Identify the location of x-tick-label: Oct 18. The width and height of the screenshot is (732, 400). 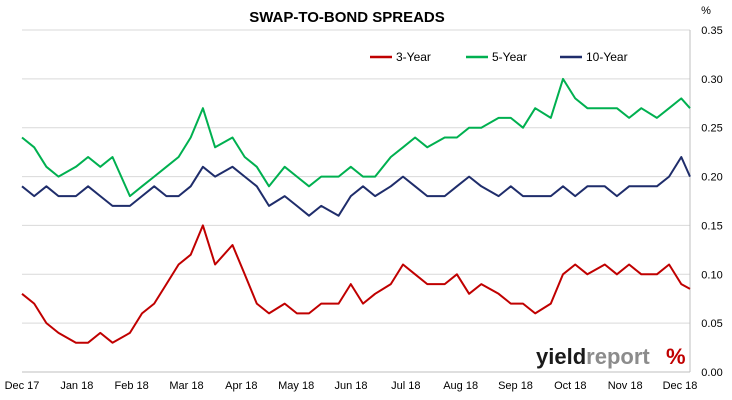
(570, 386).